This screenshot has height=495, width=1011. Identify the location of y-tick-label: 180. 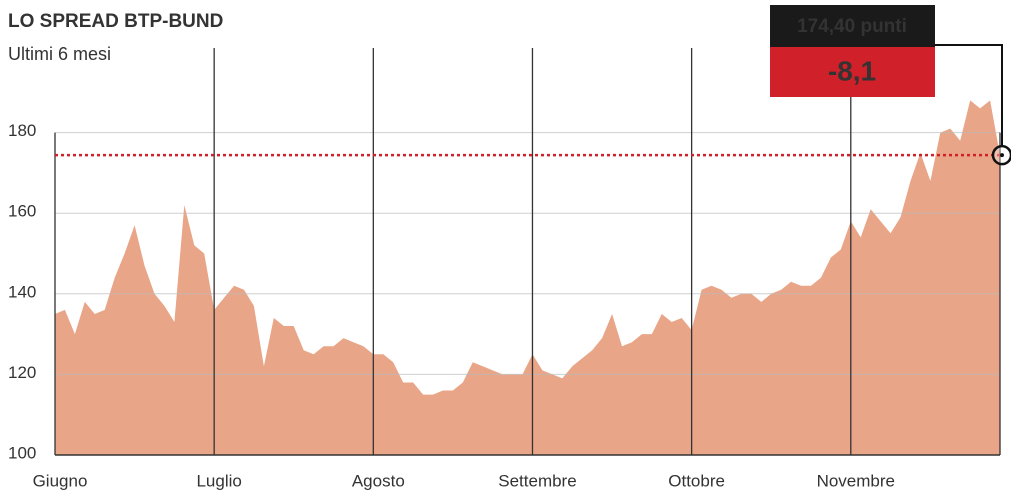
(22, 130).